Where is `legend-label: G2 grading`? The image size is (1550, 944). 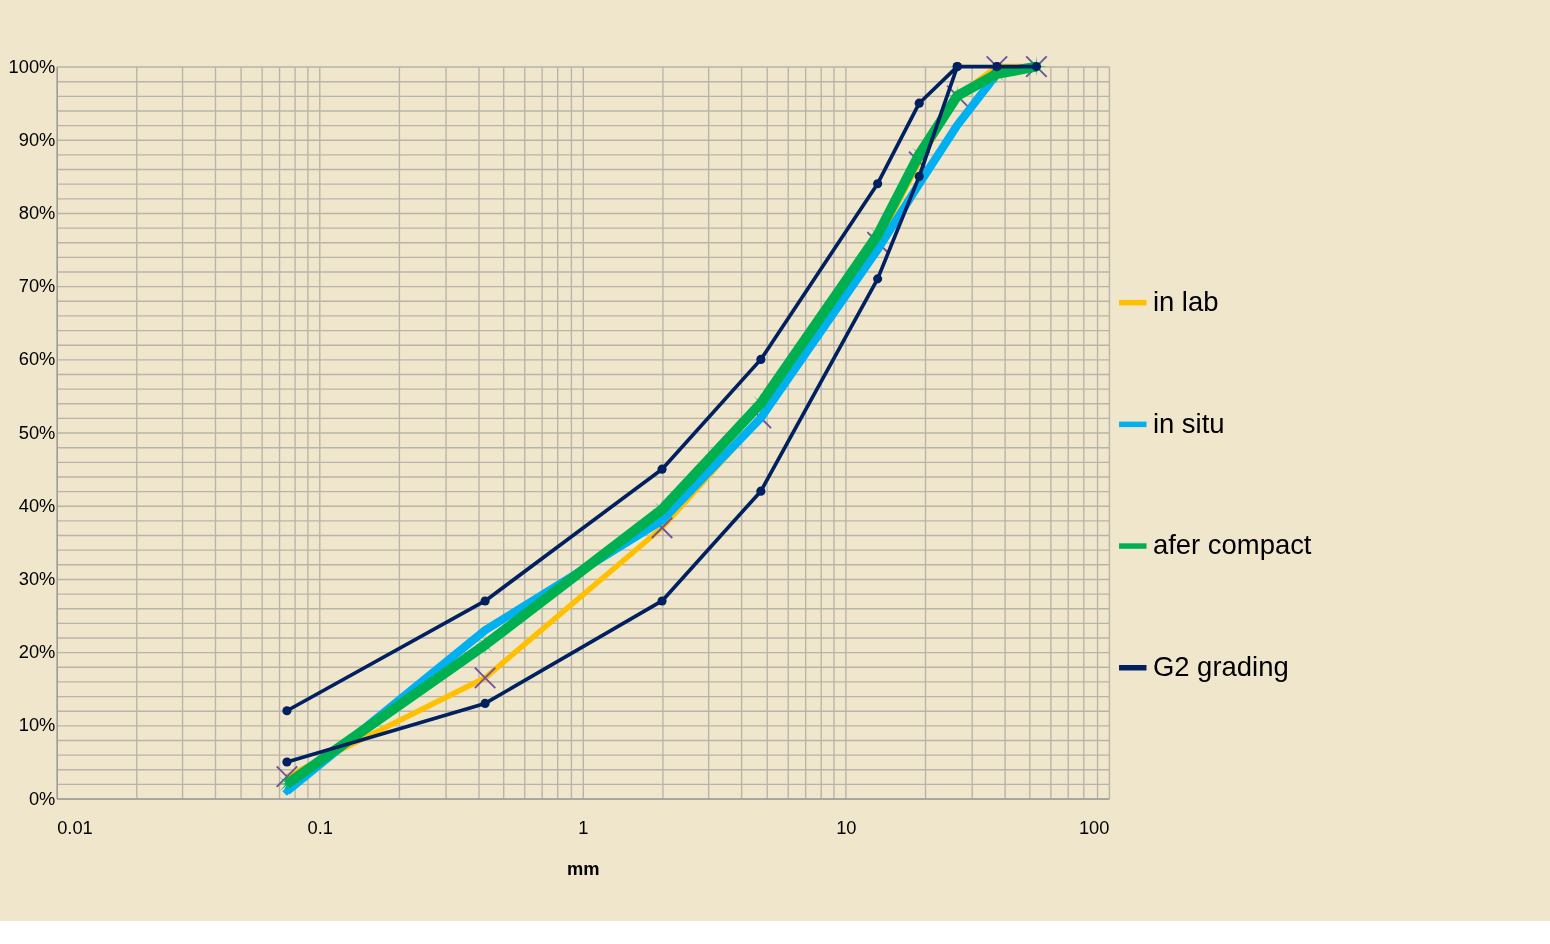
legend-label: G2 grading is located at coordinates (1220, 666).